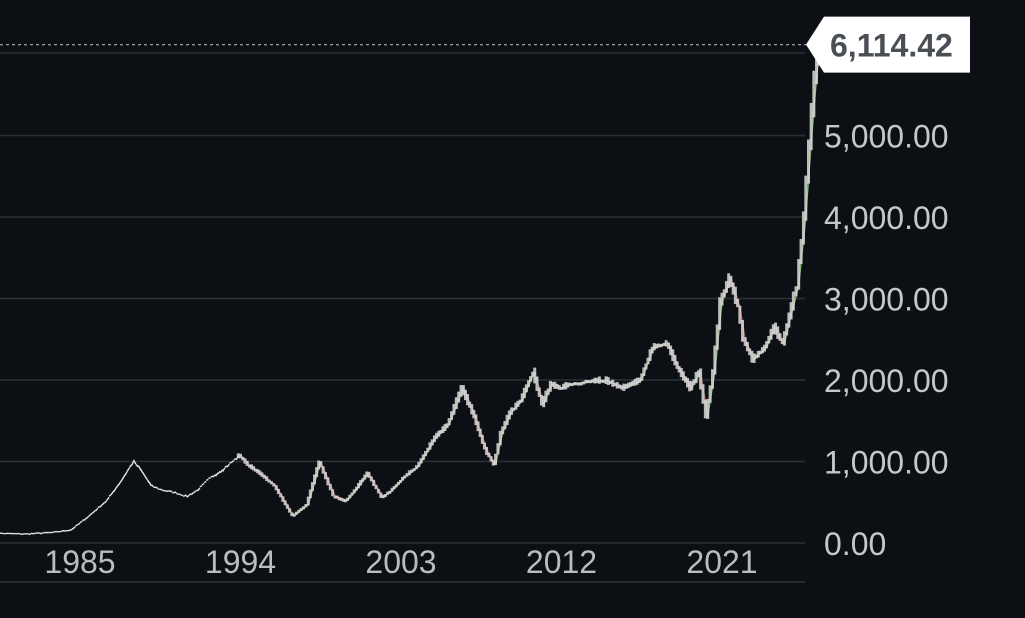 The image size is (1025, 618). Describe the element at coordinates (240, 562) in the screenshot. I see `x-tick-label: 1994` at that location.